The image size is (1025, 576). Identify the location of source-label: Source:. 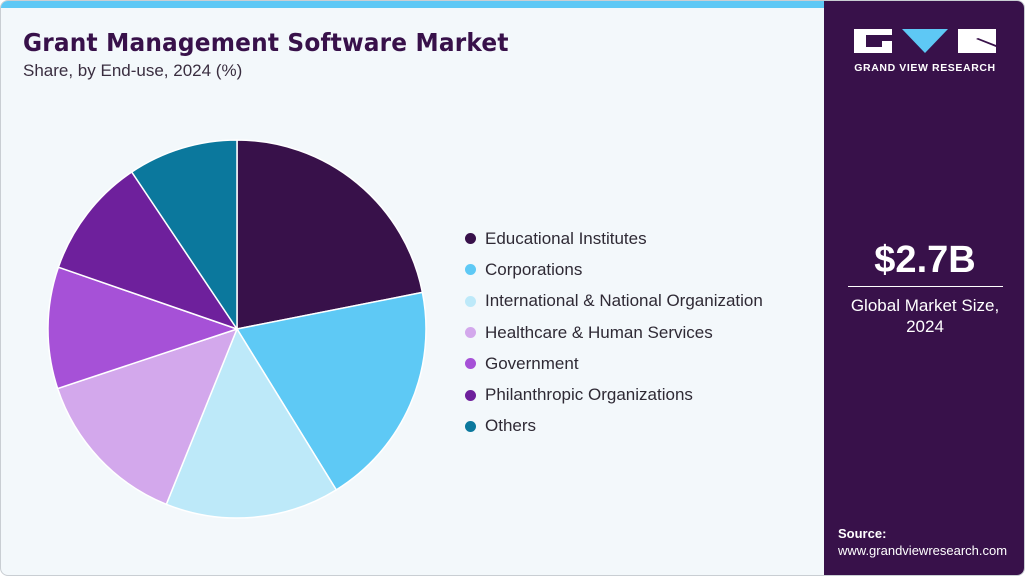
(862, 533).